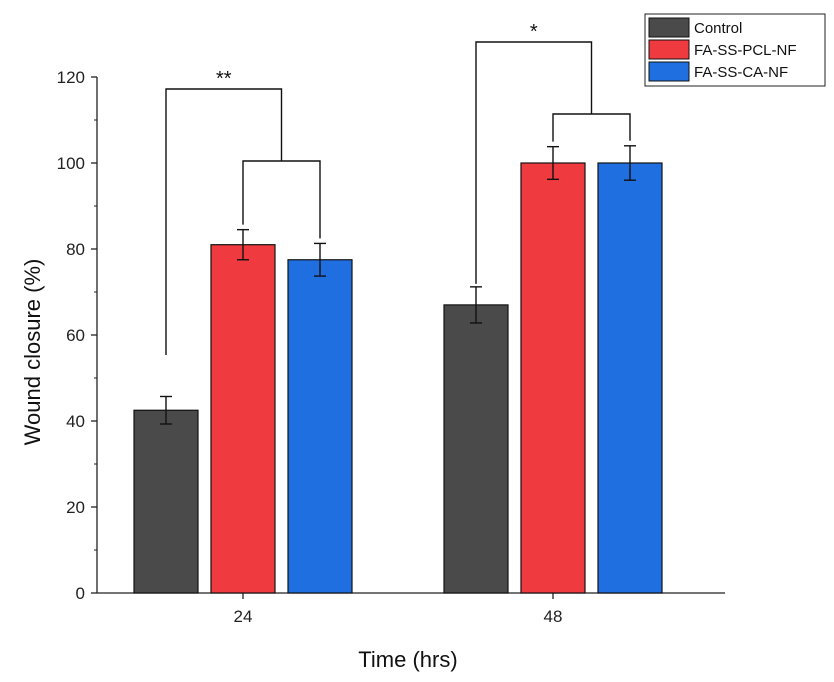 The height and width of the screenshot is (682, 834). I want to click on y-tick-label: 60, so click(75, 335).